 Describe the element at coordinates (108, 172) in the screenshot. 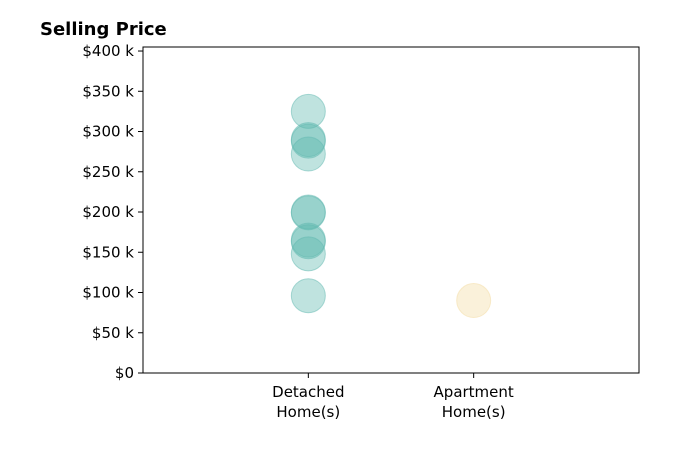

I see `y-tick-label: $250 k` at that location.